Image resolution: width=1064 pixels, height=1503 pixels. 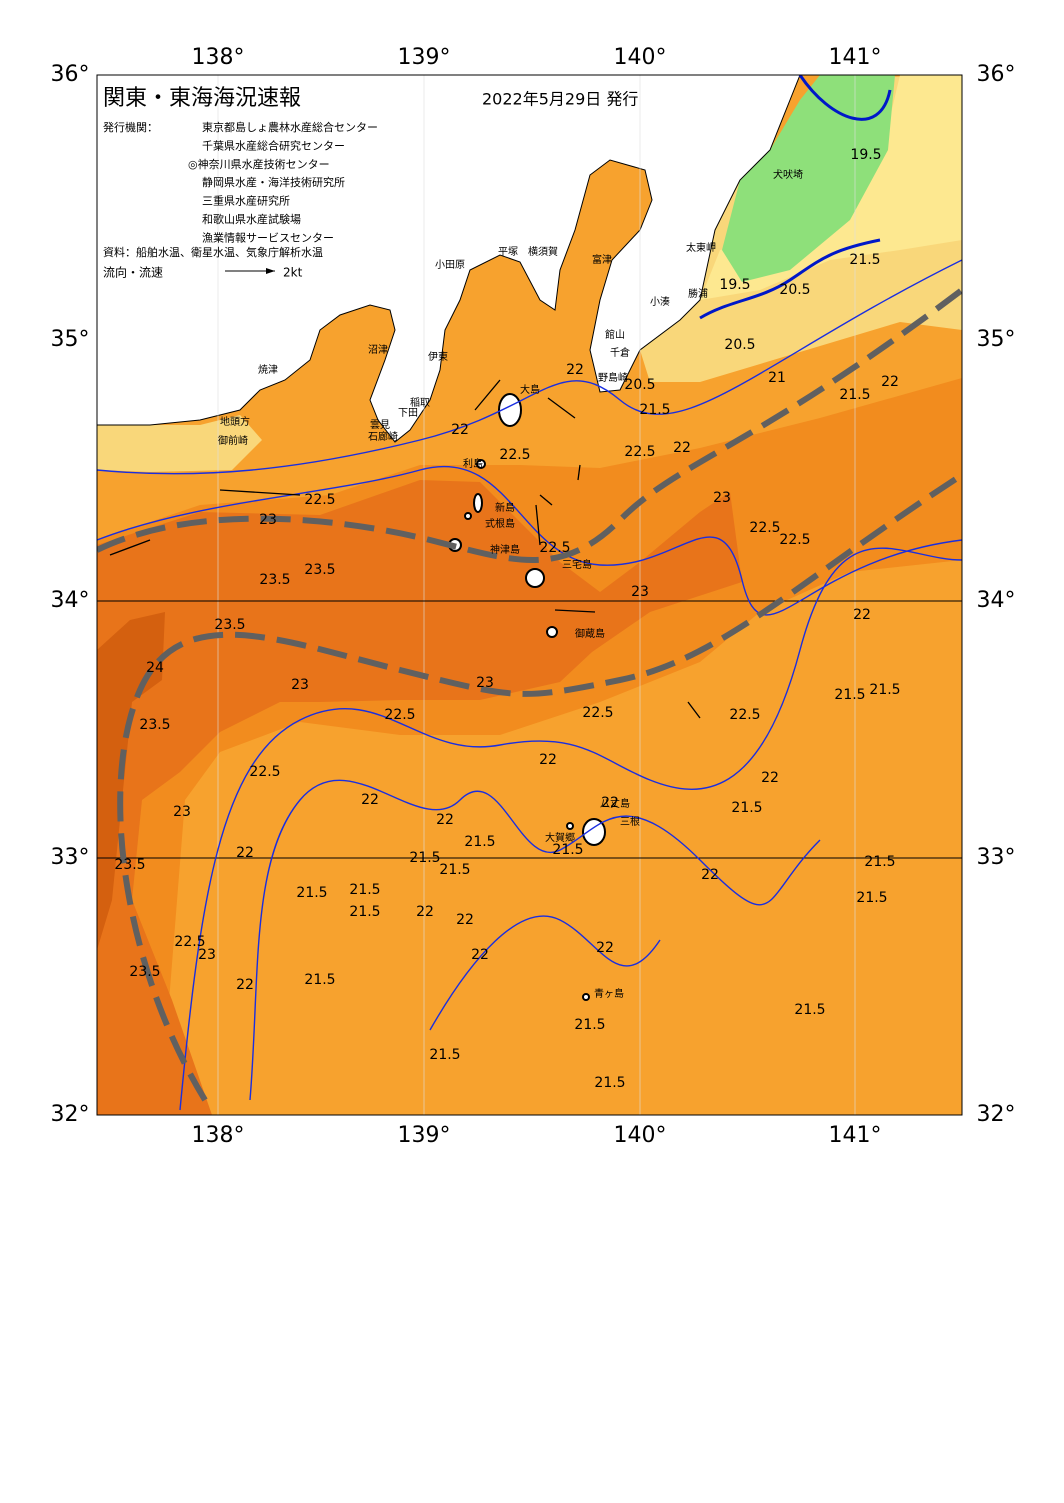 What do you see at coordinates (420, 403) in the screenshot?
I see `place-name: 稲取` at bounding box center [420, 403].